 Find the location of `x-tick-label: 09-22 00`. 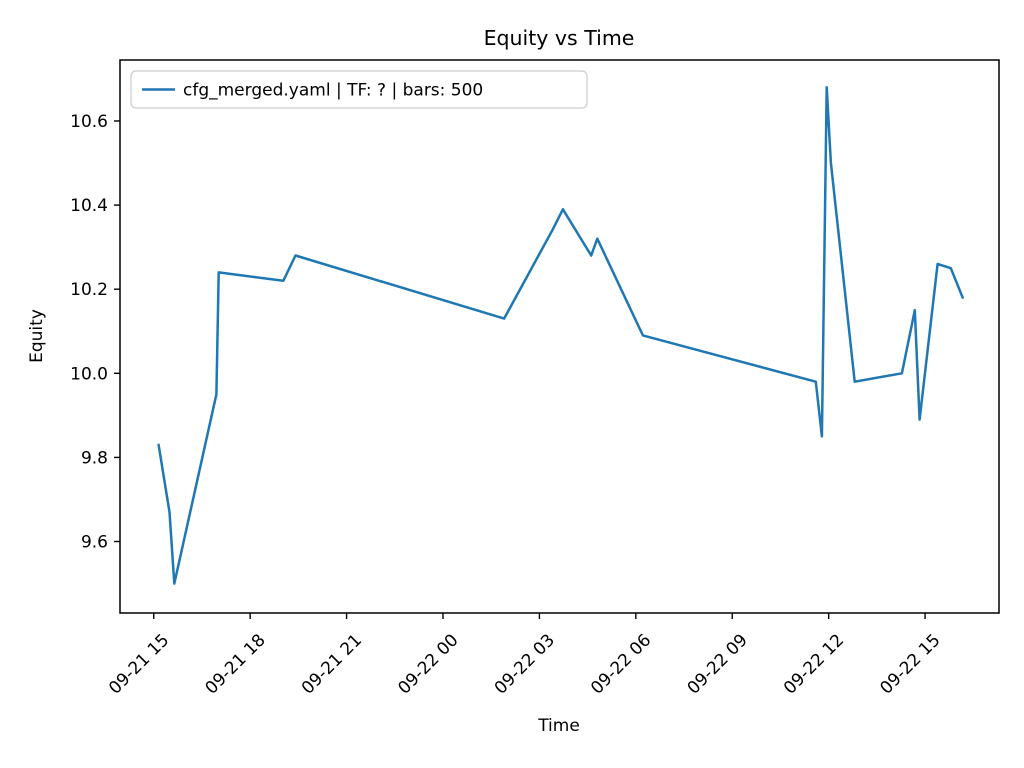

x-tick-label: 09-22 00 is located at coordinates (428, 664).